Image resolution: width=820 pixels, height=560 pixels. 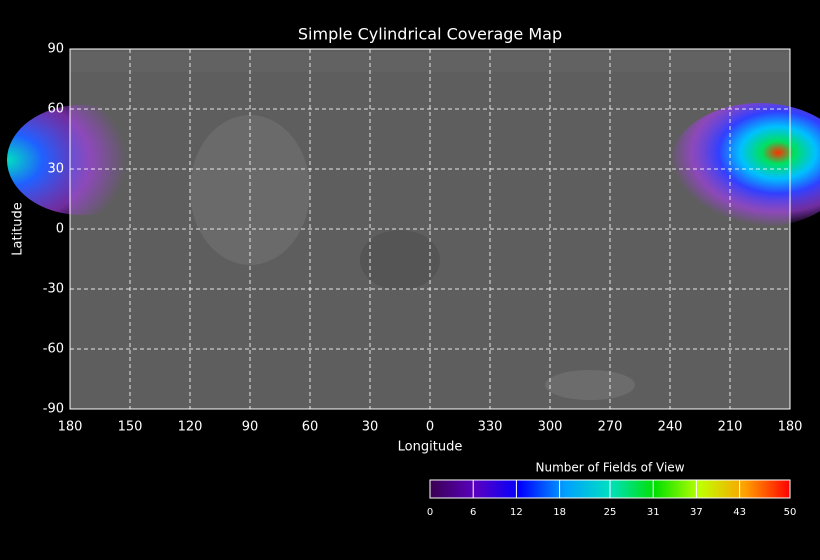 I want to click on colorbar-tick-label: 18, so click(x=559, y=512).